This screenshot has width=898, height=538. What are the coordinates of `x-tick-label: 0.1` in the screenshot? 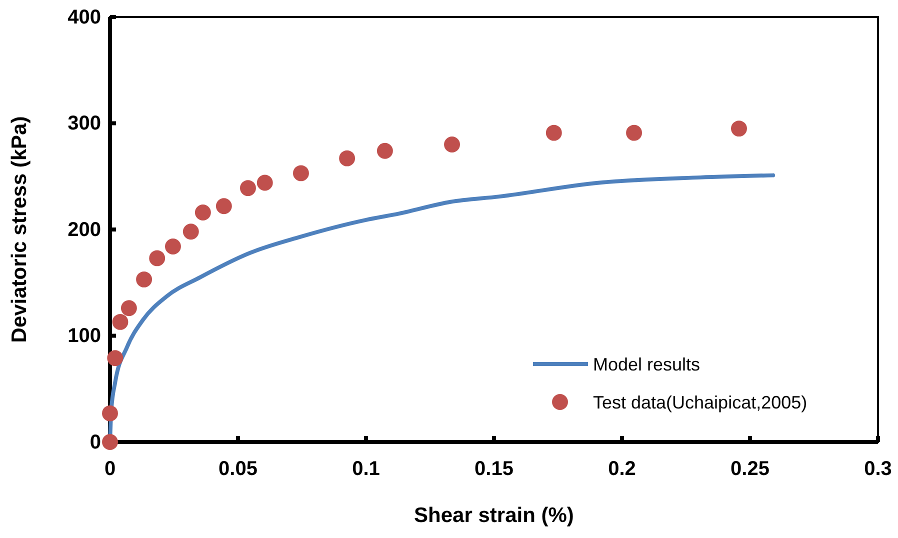 It's located at (366, 469).